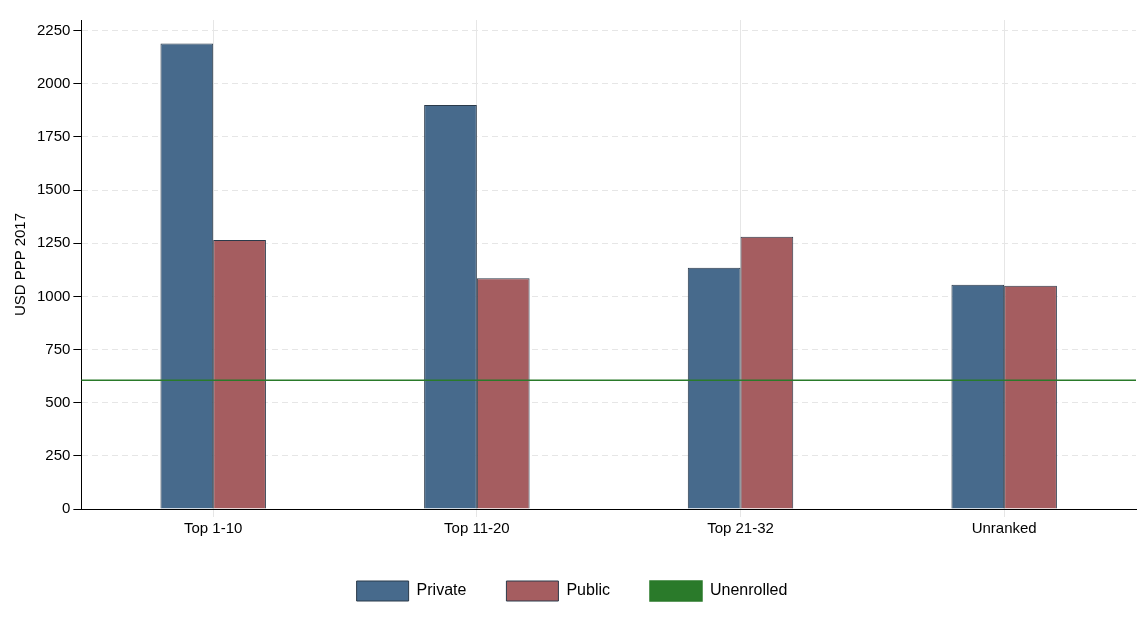  I want to click on y-tick-label: 0, so click(66, 508).